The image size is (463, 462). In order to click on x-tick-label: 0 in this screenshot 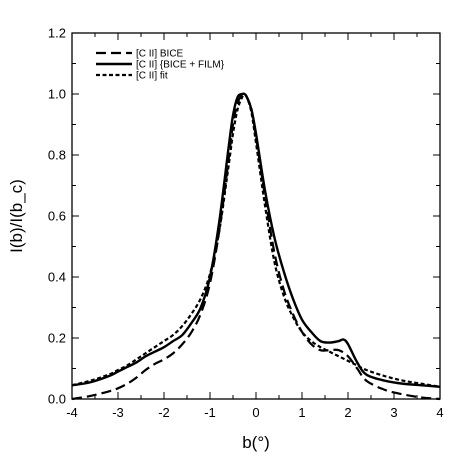, I will do `click(255, 412)`.